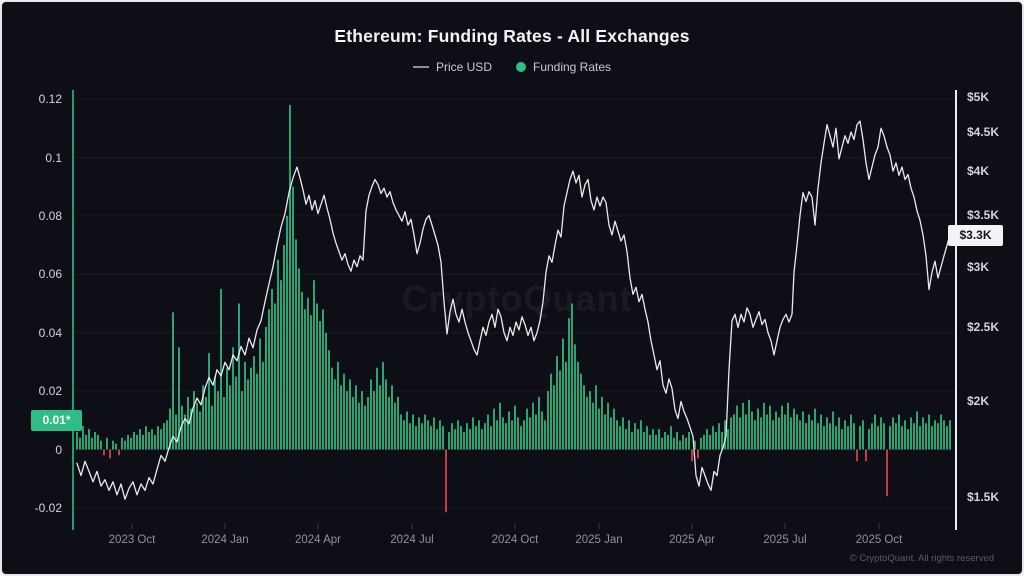  Describe the element at coordinates (512, 67) in the screenshot. I see `chart-legend: Price USD Funding Rates` at that location.